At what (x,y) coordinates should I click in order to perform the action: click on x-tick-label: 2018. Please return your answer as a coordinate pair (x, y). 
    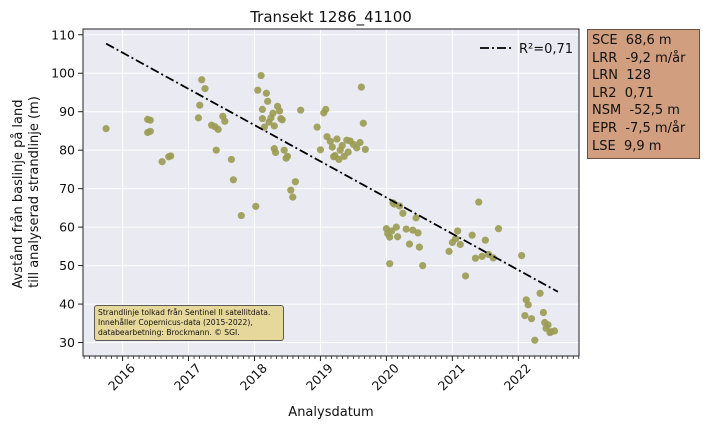
    Looking at the image, I should click on (253, 376).